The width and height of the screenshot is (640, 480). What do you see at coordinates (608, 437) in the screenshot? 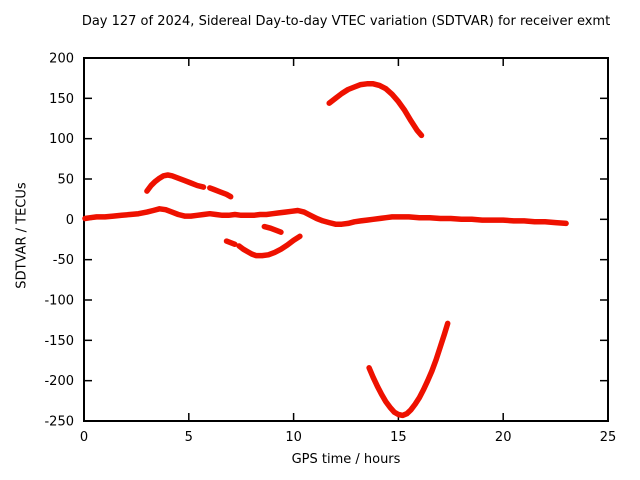
I see `x-tick-label: 25` at bounding box center [608, 437].